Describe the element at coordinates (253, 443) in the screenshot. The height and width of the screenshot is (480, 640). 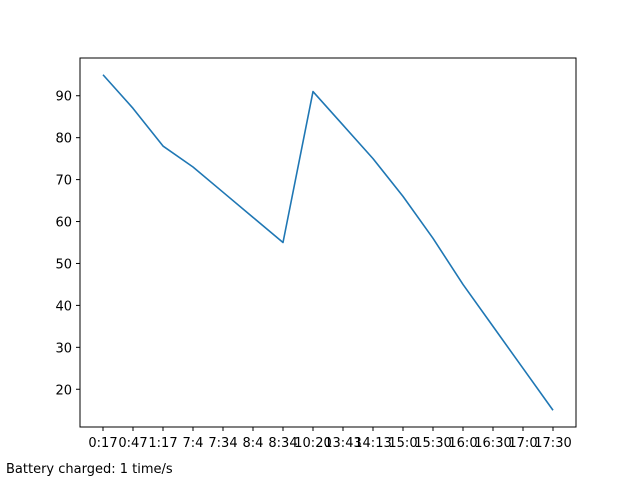
I see `x-tick-label: 8:4` at that location.